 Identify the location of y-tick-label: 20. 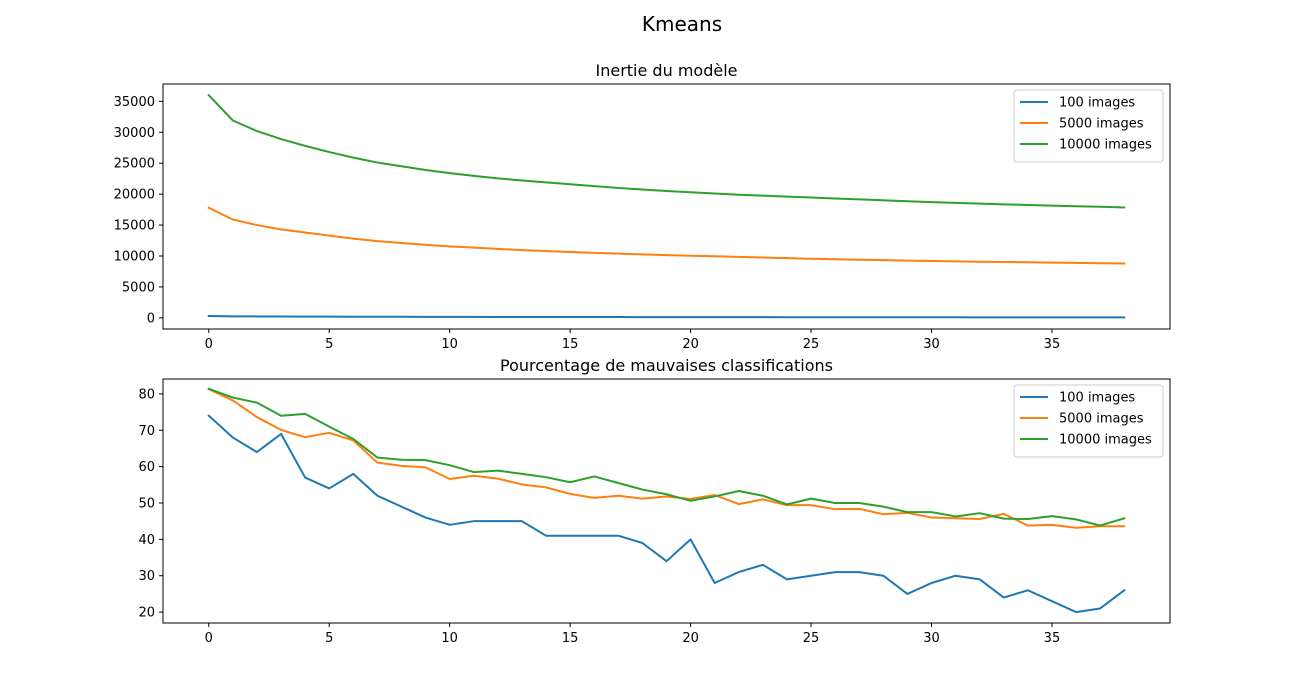
(146, 613).